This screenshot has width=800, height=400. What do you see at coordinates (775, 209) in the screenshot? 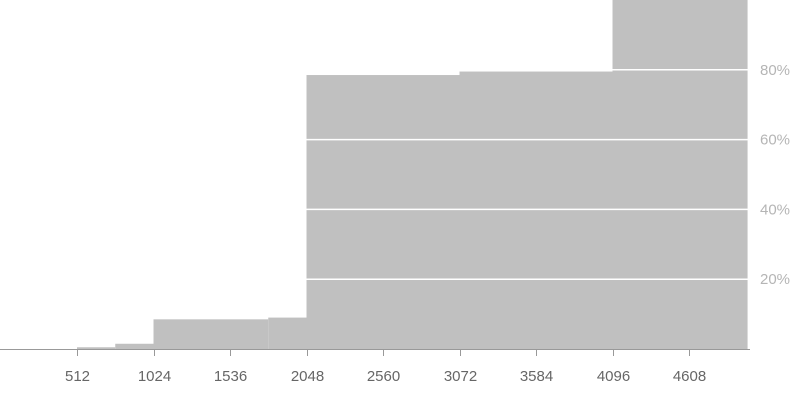
I see `y-tick-label-40: 40%` at bounding box center [775, 209].